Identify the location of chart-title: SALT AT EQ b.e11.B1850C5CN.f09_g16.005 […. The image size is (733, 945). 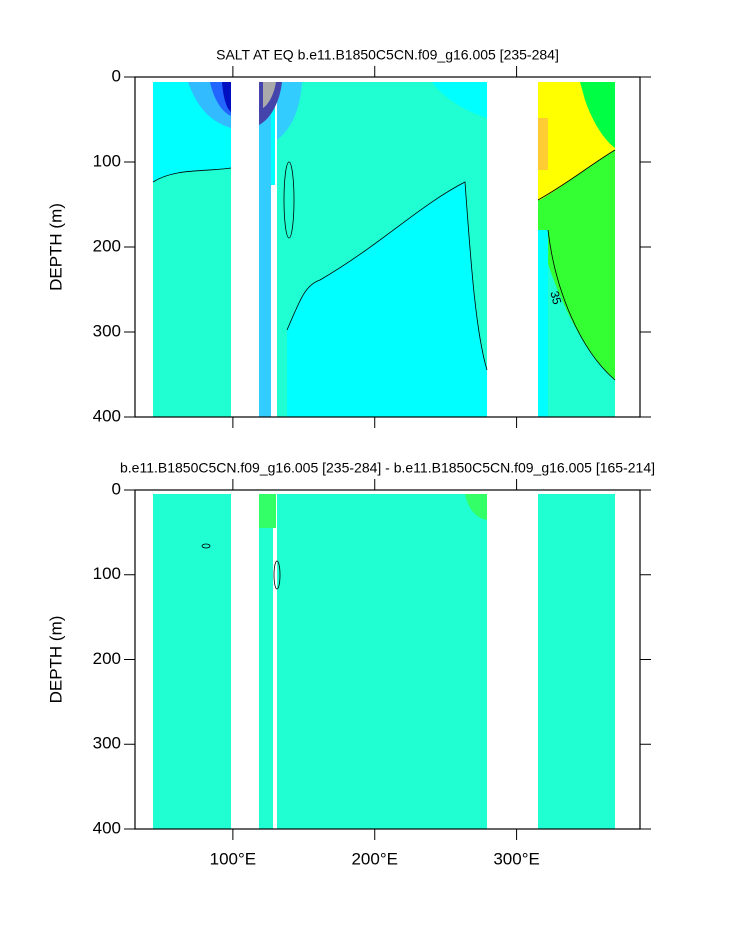
(387, 55).